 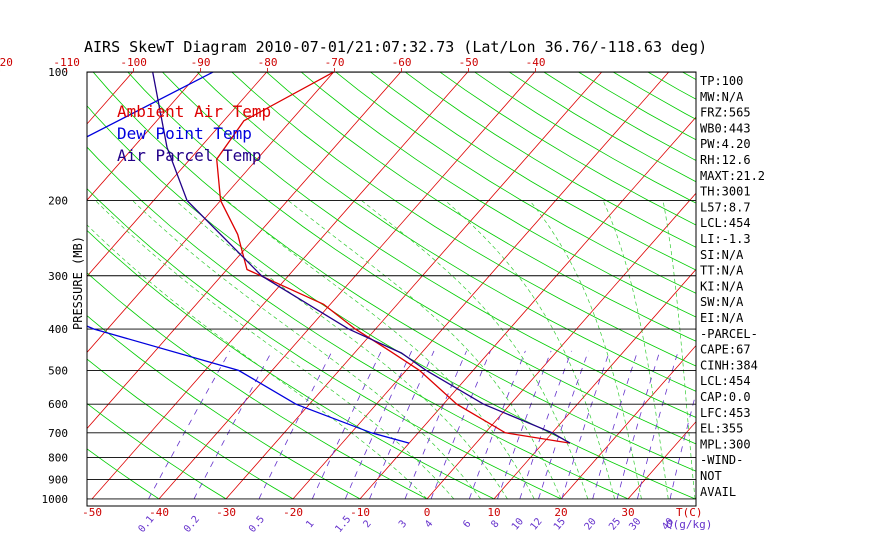 What do you see at coordinates (560, 512) in the screenshot?
I see `bottom-tick-label: 20` at bounding box center [560, 512].